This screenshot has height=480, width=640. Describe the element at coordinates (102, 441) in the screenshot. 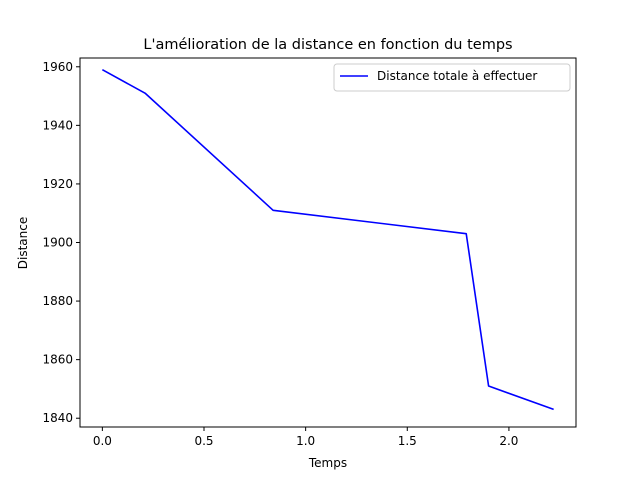

I see `x-tick-label: 0.0` at that location.